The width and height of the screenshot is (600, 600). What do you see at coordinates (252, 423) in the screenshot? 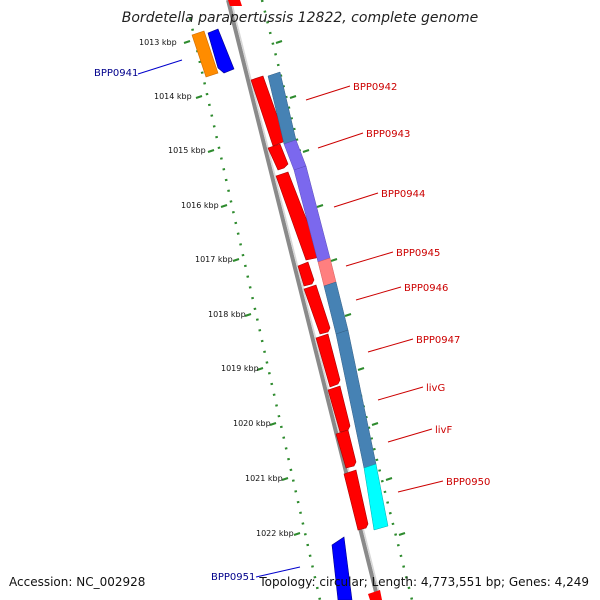
I see `tick-label: 1020 kbp` at bounding box center [252, 423].